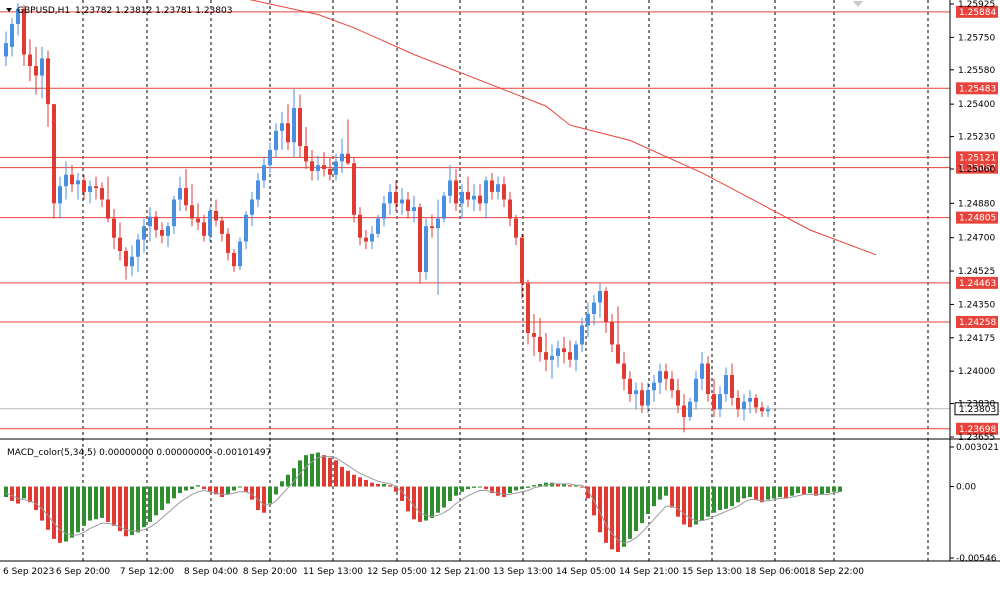 The width and height of the screenshot is (1000, 589). What do you see at coordinates (9, 10) in the screenshot?
I see `collapse-triangle-icon` at bounding box center [9, 10].